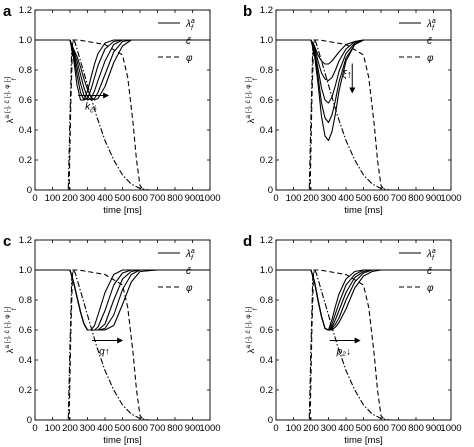 Image resolution: width=474 pixels, height=447 pixels. What do you see at coordinates (247, 241) in the screenshot?
I see `panel-letter-d: d` at bounding box center [247, 241].